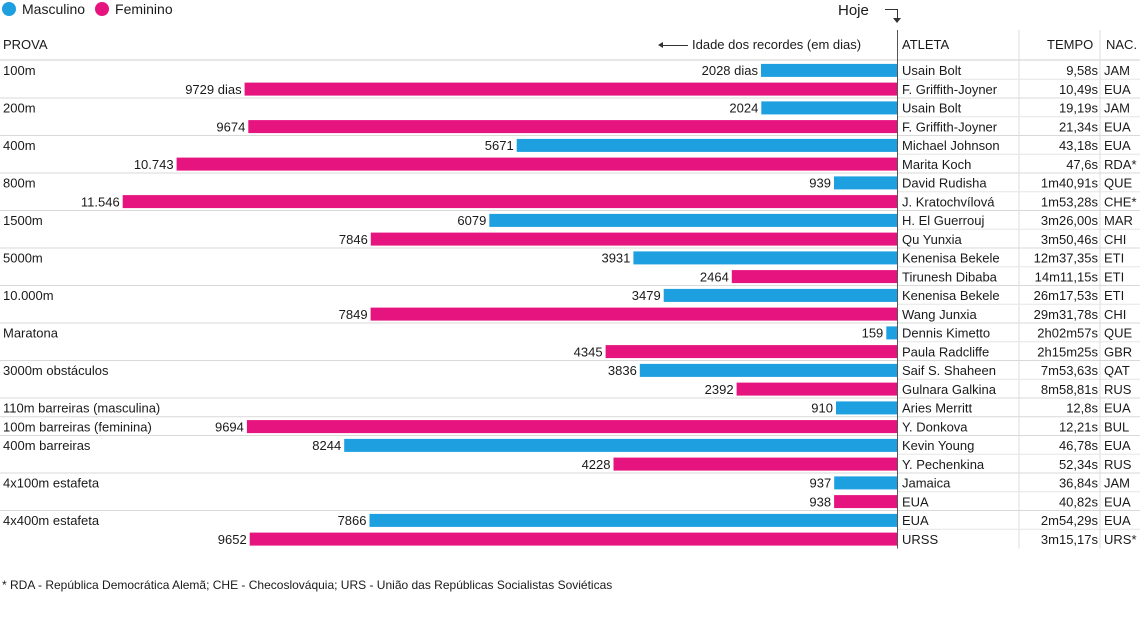  I want to click on data-label: 9674, so click(230, 126).